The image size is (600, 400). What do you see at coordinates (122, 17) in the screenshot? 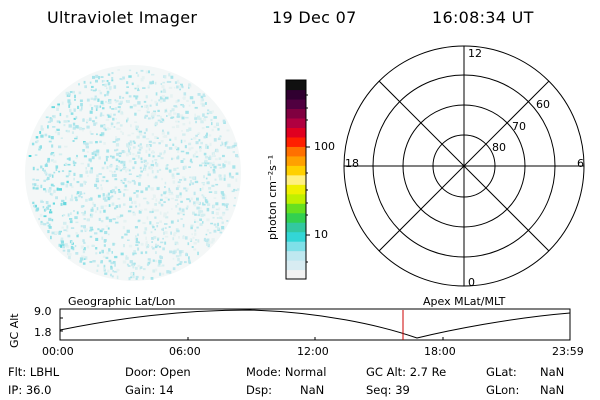
I see `instrument-title: Ultraviolet Imager` at bounding box center [122, 17].